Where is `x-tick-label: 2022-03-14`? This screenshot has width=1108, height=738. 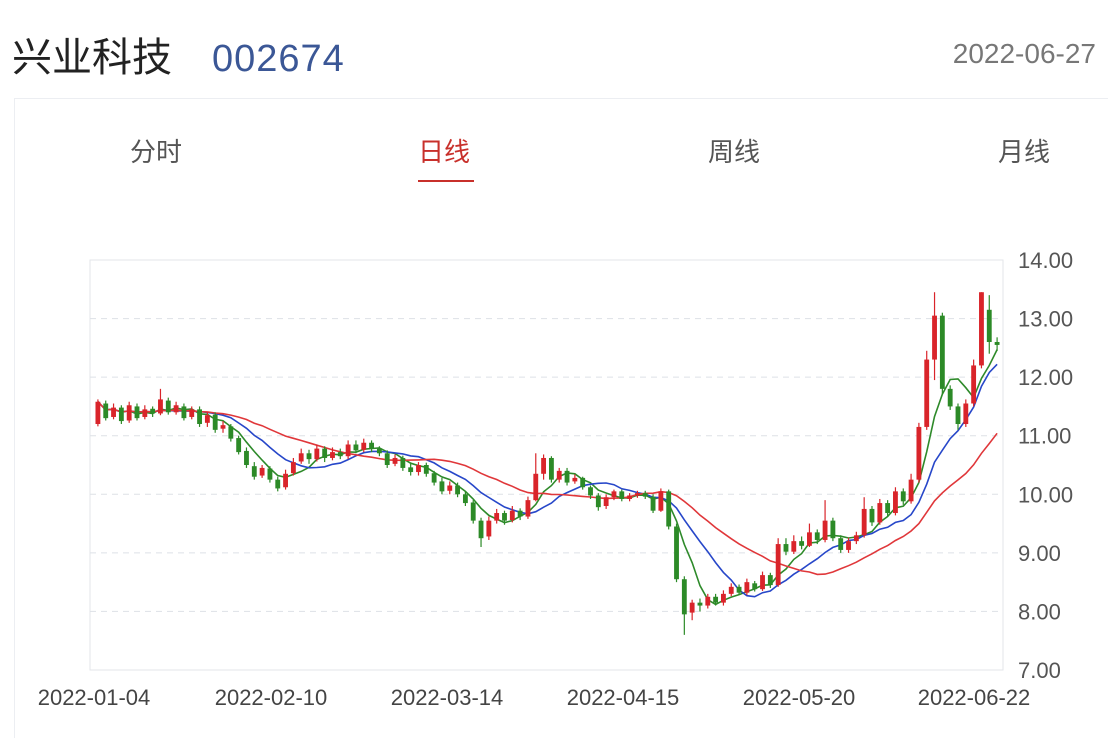 x-tick-label: 2022-03-14 is located at coordinates (447, 697).